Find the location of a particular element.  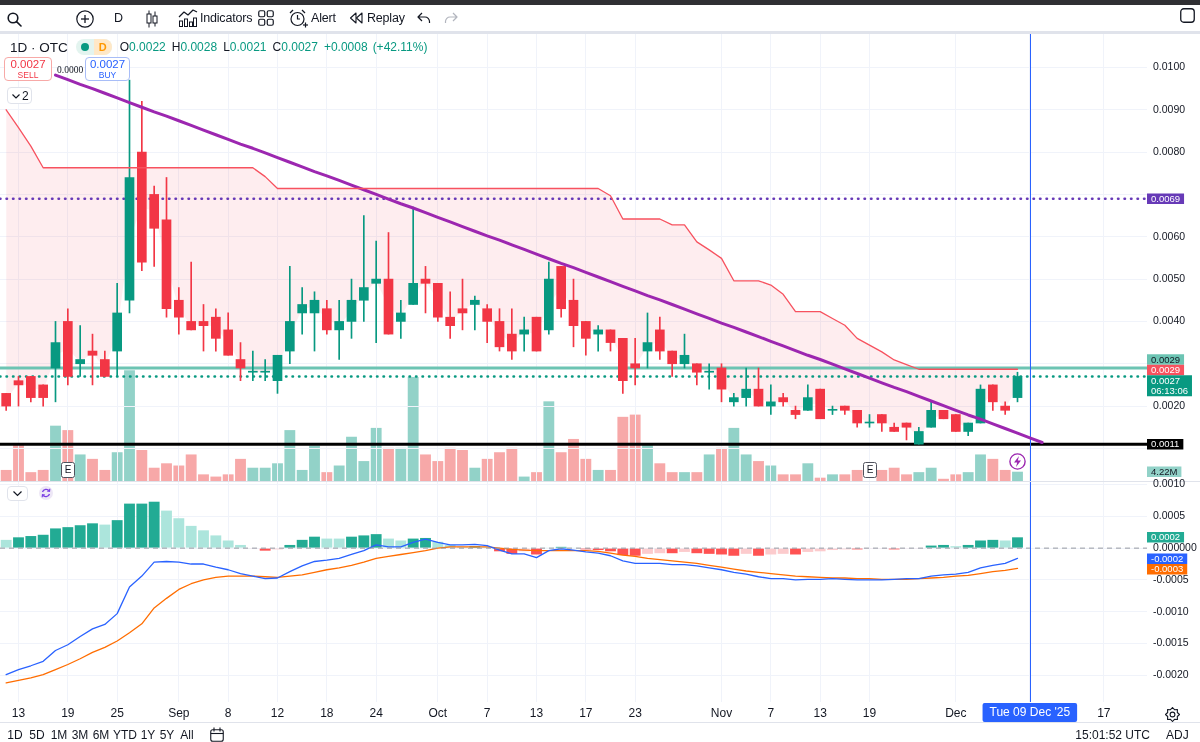

x-tick-label: Oct is located at coordinates (438, 712).